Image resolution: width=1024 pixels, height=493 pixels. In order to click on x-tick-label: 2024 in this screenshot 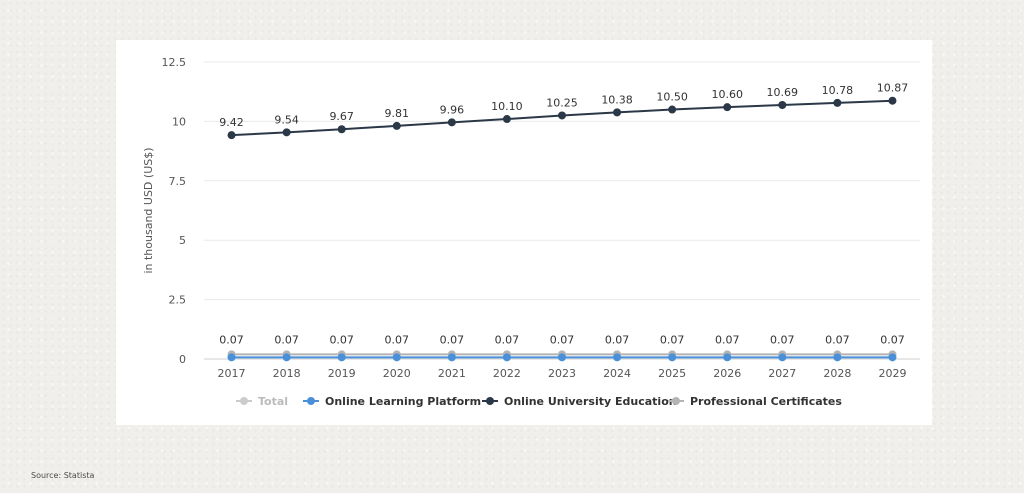, I will do `click(617, 373)`.